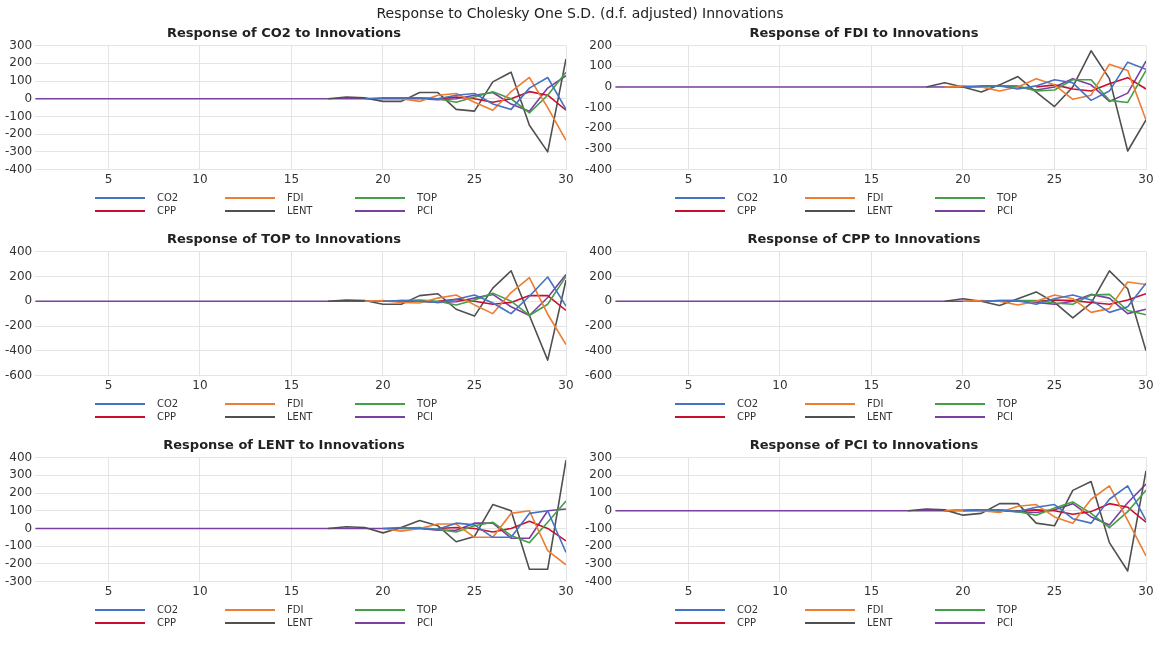  I want to click on chart-title: Response of CPP to Innovations, so click(864, 239).